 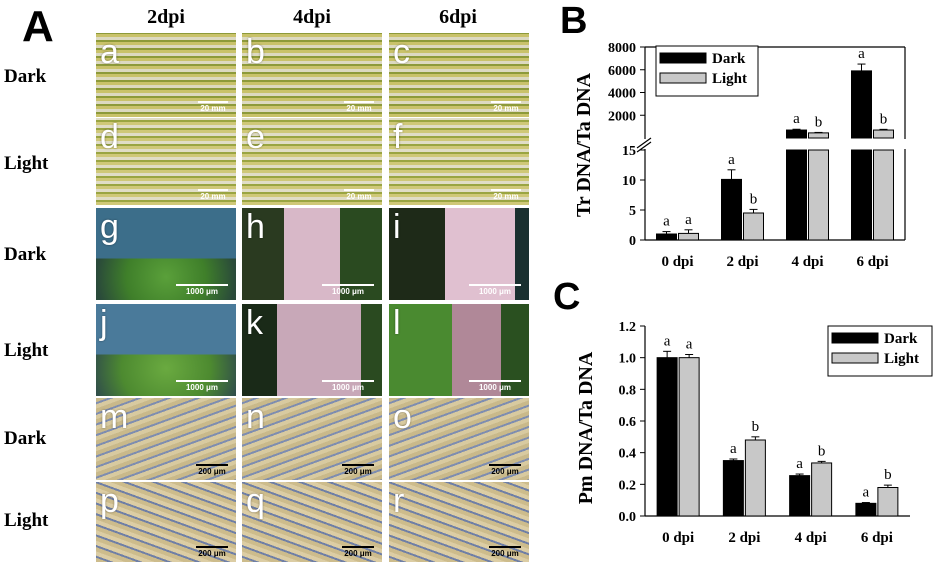 What do you see at coordinates (254, 323) in the screenshot?
I see `micrograph-label: k` at bounding box center [254, 323].